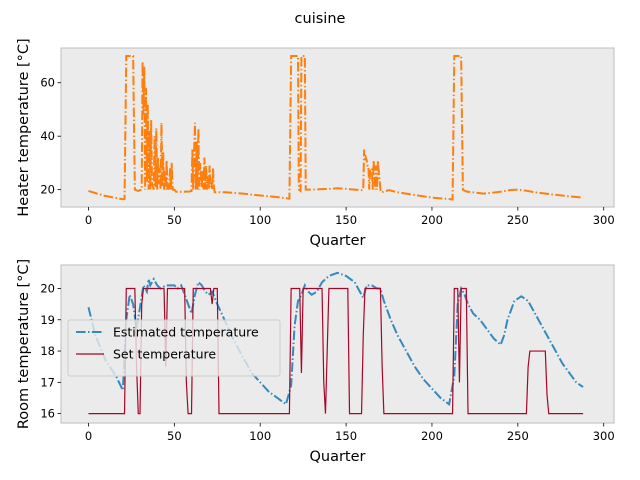 Image resolution: width=640 pixels, height=480 pixels. Describe the element at coordinates (47, 320) in the screenshot. I see `y-tick-label: 19` at that location.